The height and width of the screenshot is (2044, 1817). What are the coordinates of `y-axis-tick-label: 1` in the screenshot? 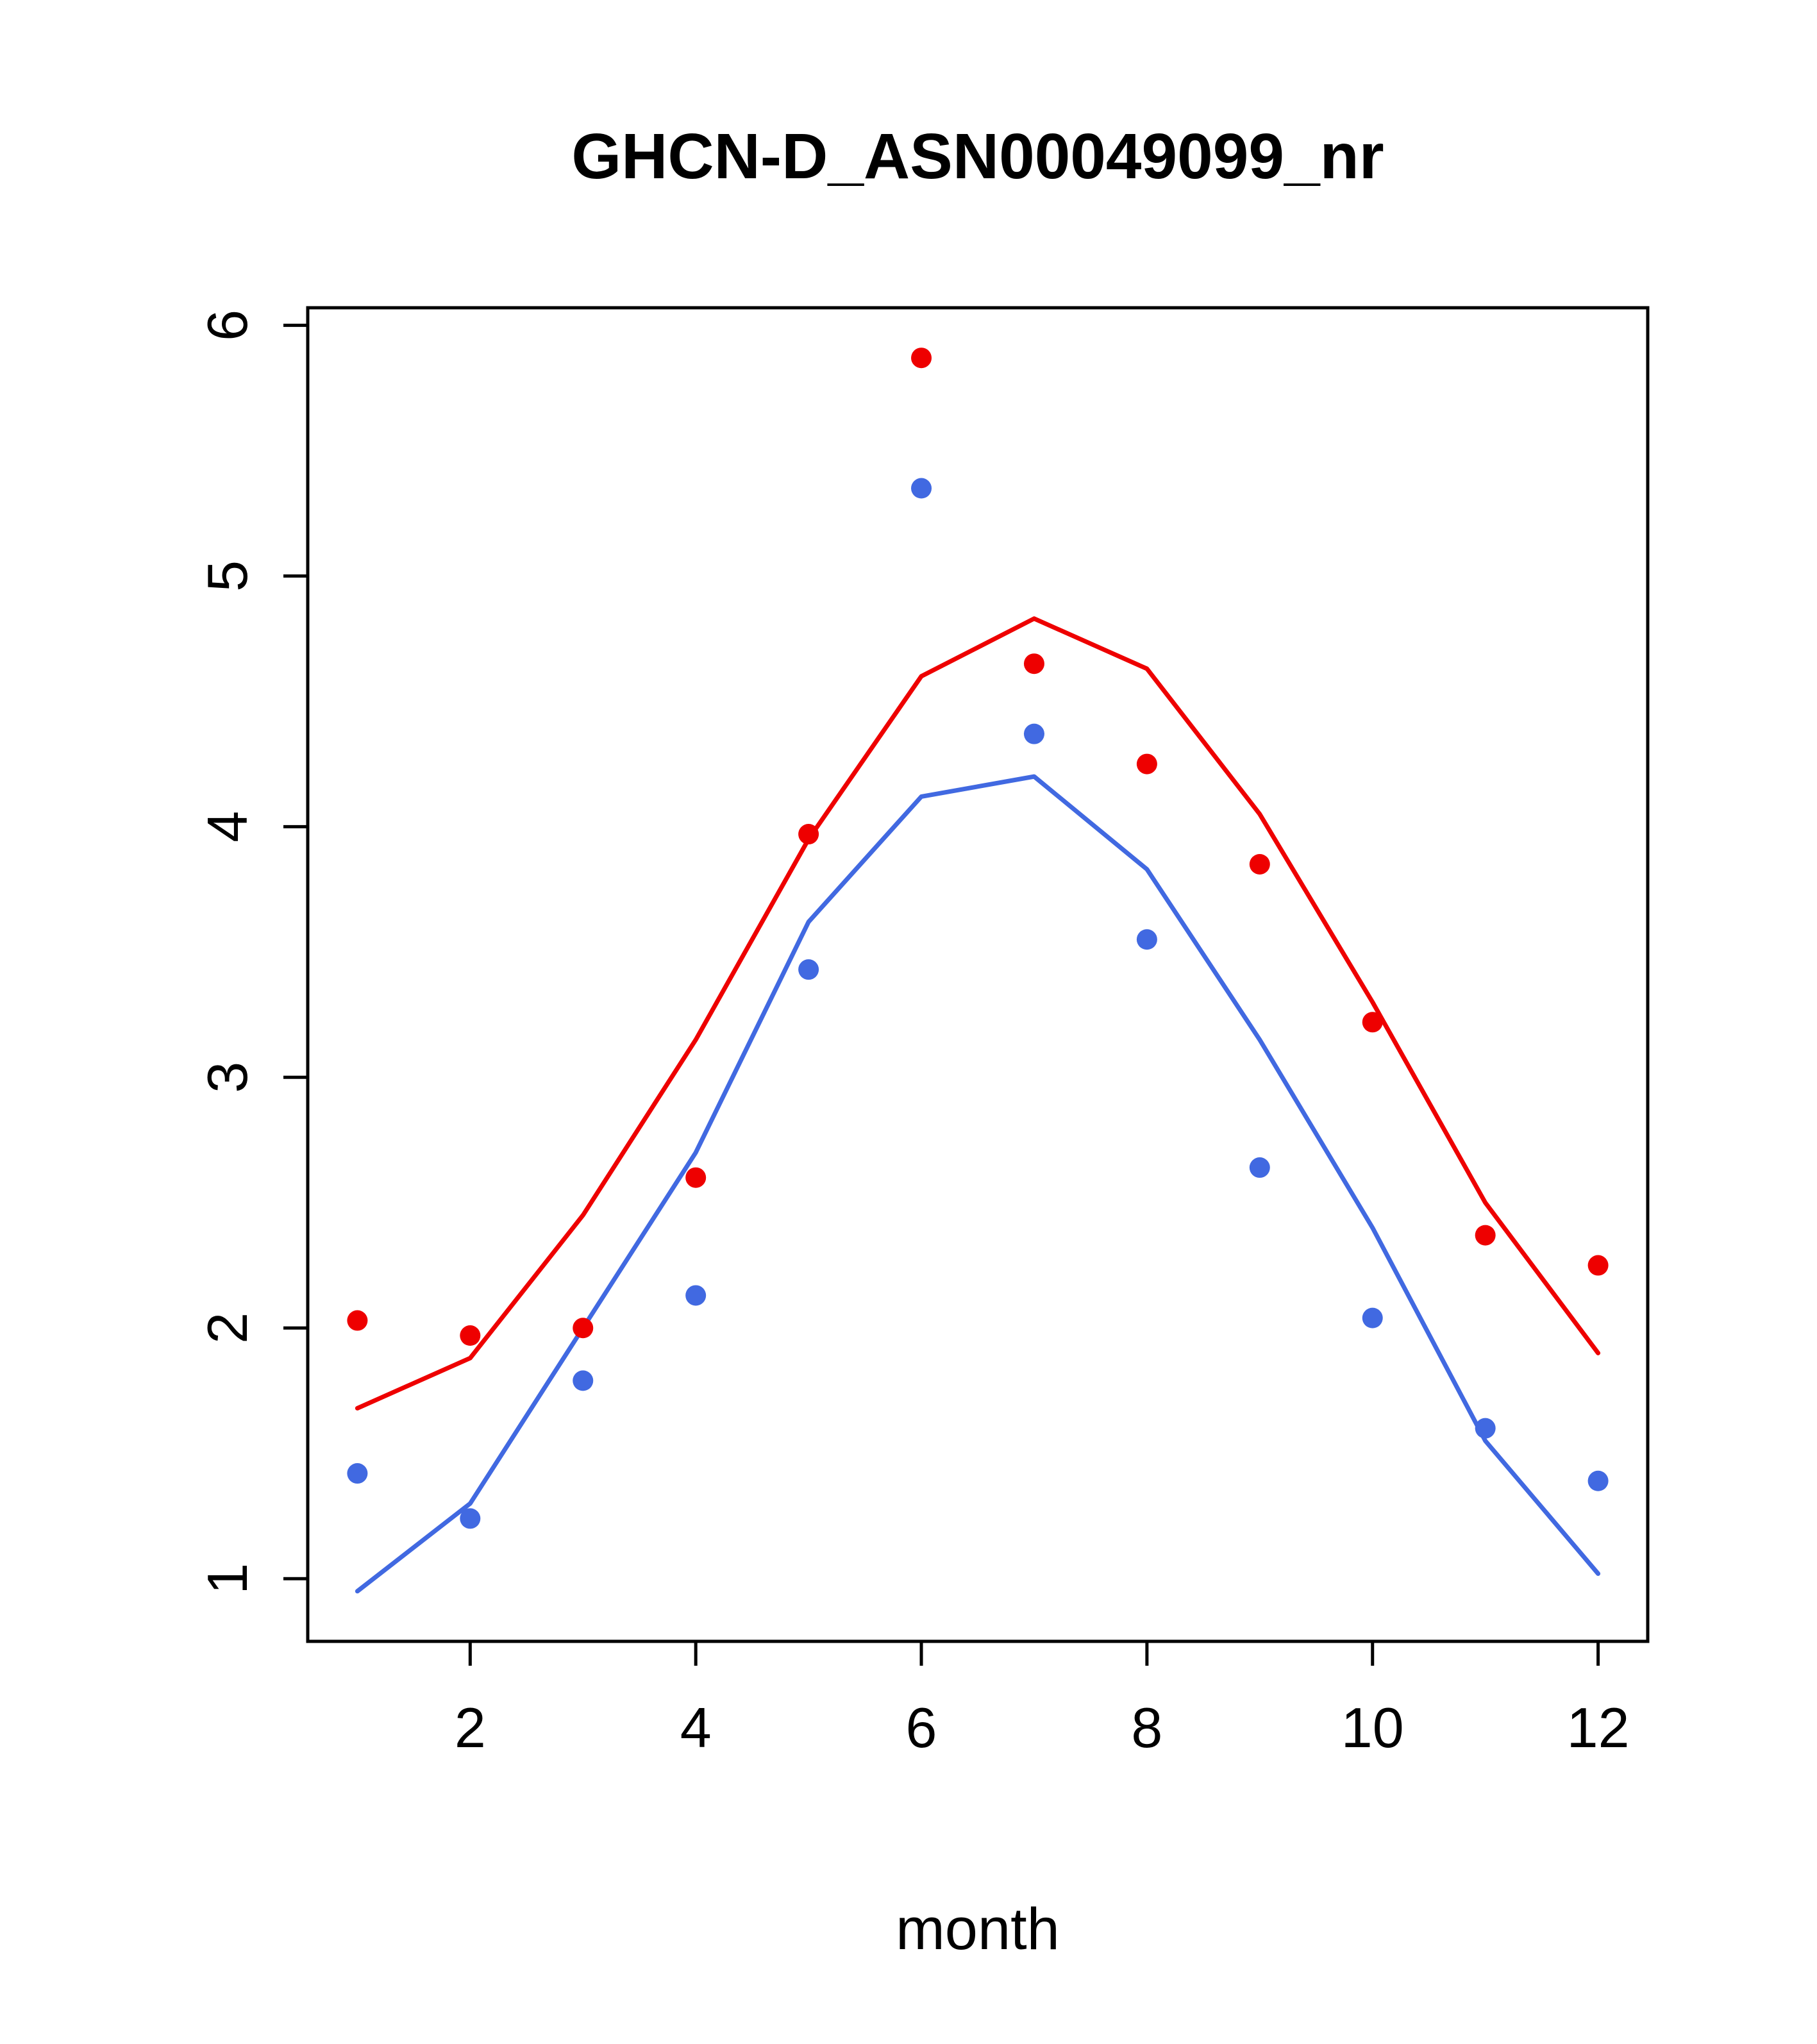 It's located at (227, 1579).